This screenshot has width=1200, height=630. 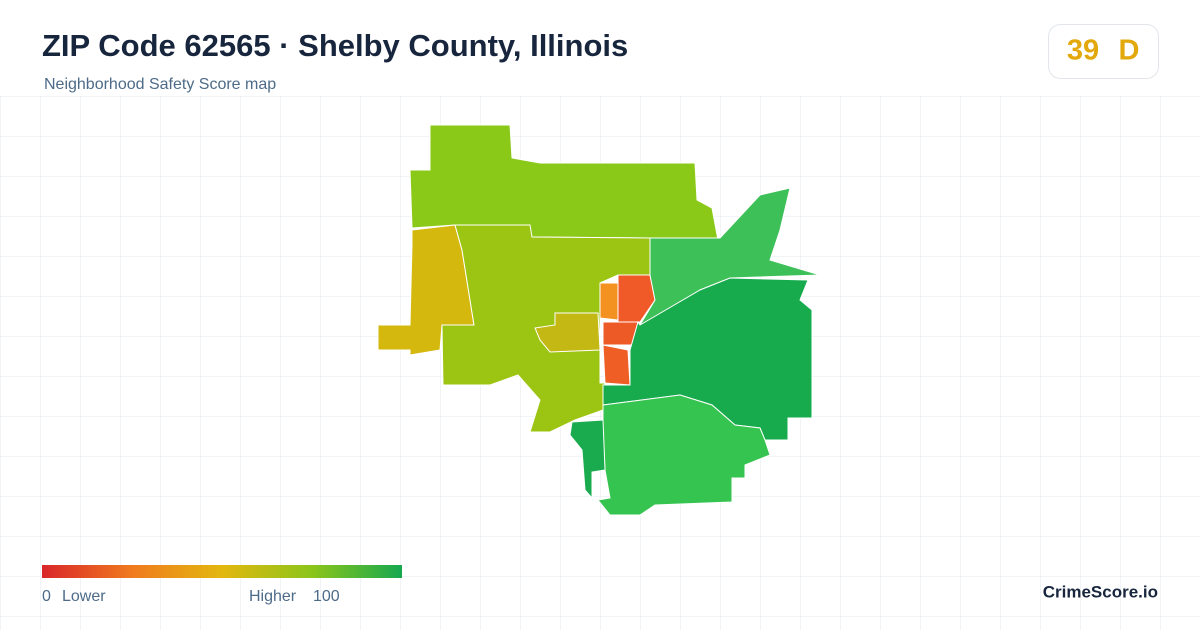 What do you see at coordinates (326, 596) in the screenshot?
I see `legend-max: 100` at bounding box center [326, 596].